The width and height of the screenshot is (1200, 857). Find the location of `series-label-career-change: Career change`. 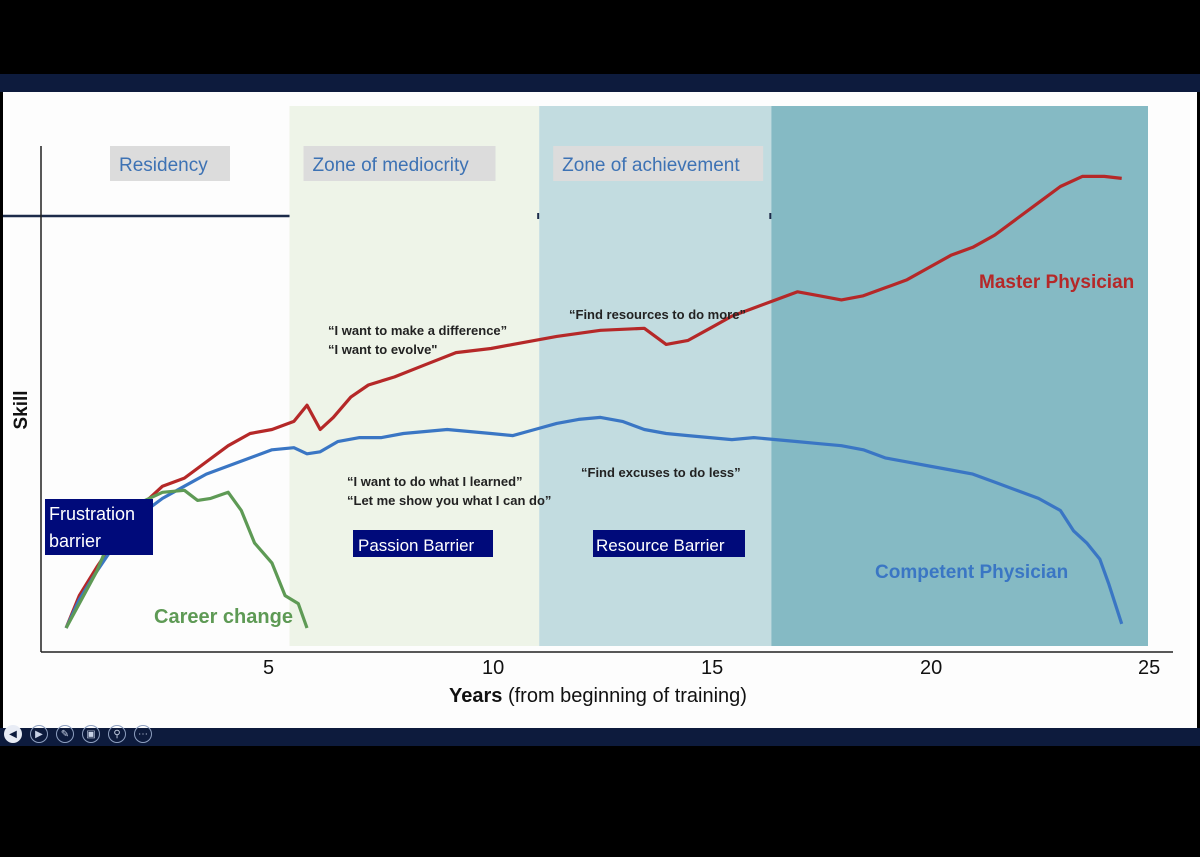

series-label-career-change: Career change is located at coordinates (223, 617).